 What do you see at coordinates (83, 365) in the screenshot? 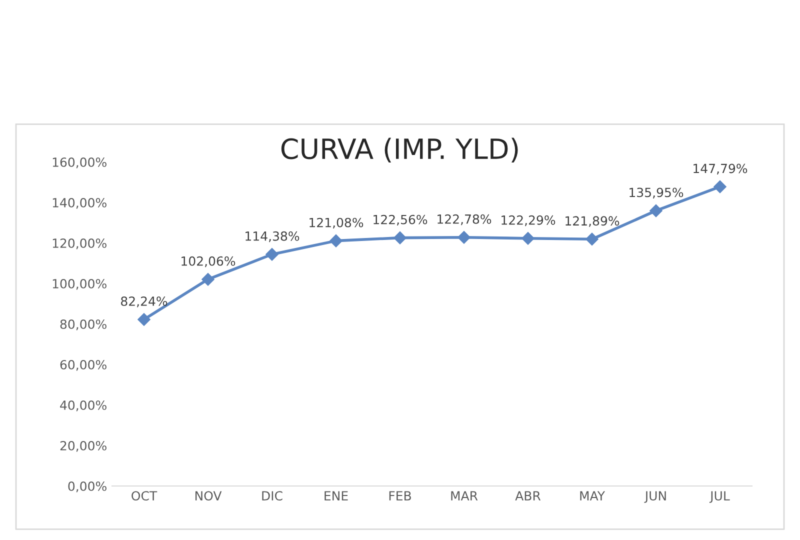
I see `y-tick-label: 60,00%` at bounding box center [83, 365].